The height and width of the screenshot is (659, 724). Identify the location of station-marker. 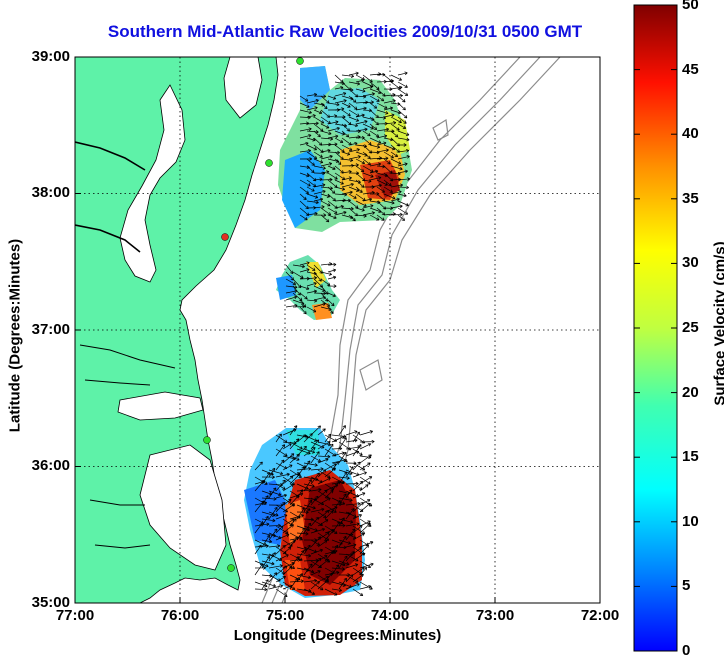
(269, 163).